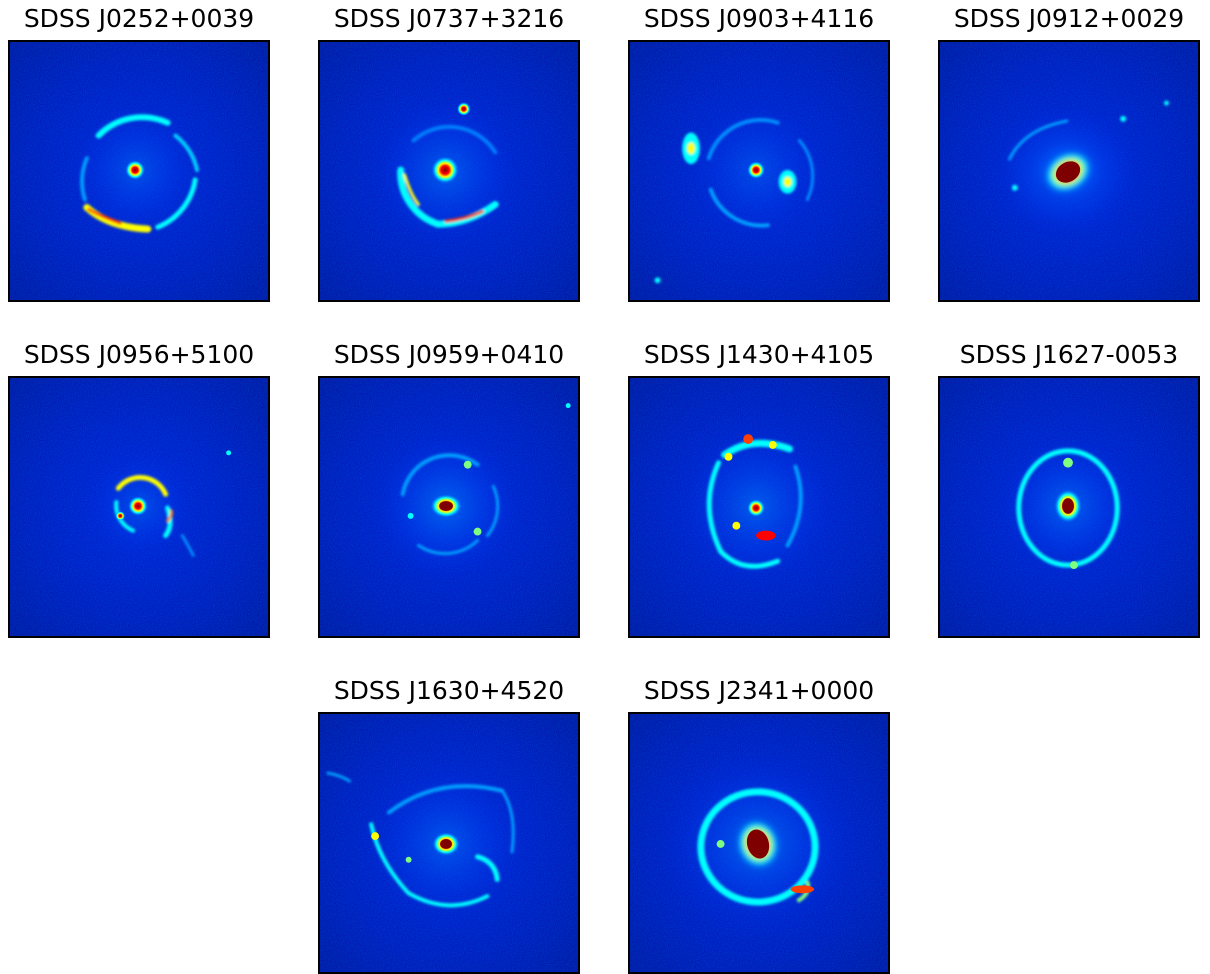 The image size is (1210, 974). I want to click on panel-j2341: SDSS J2341+0000, so click(759, 823).